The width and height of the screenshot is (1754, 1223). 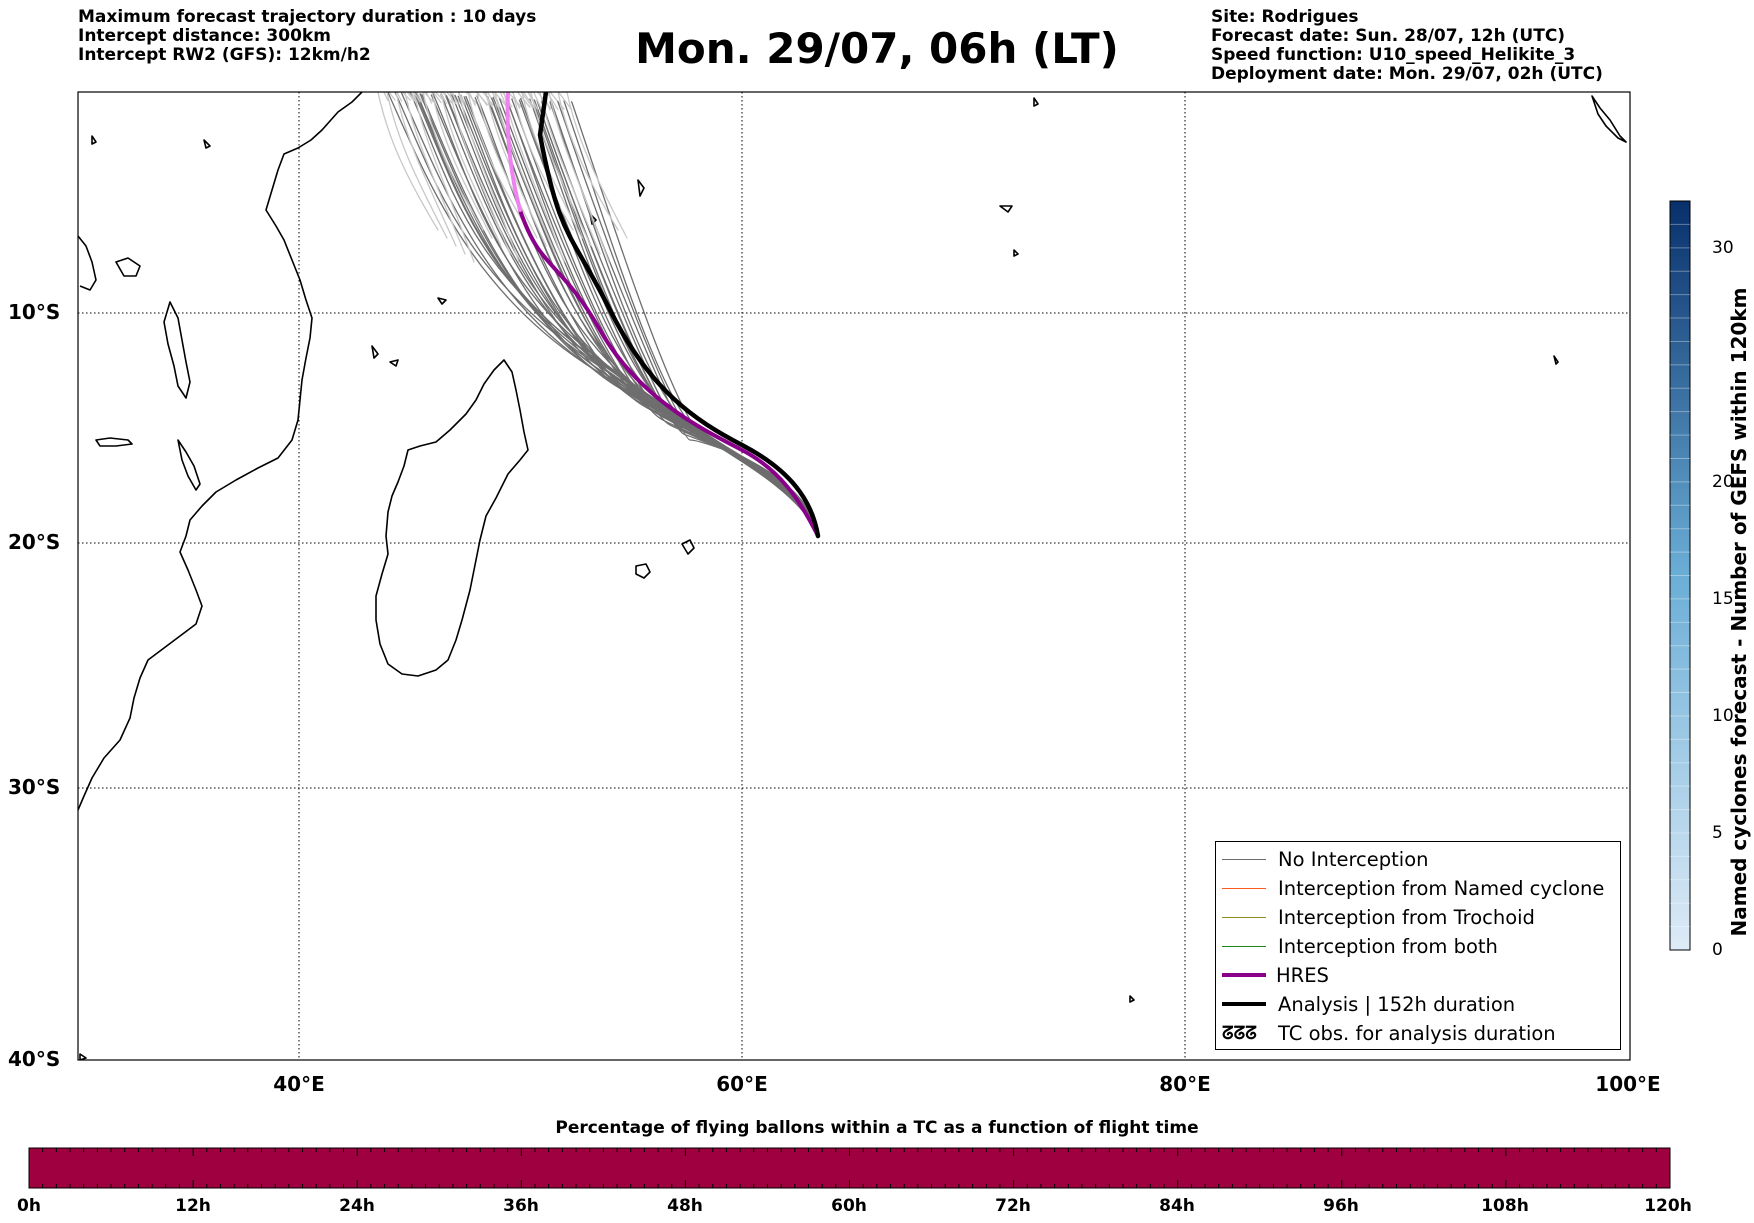 What do you see at coordinates (1723, 599) in the screenshot?
I see `vbar-tick-15: 15` at bounding box center [1723, 599].